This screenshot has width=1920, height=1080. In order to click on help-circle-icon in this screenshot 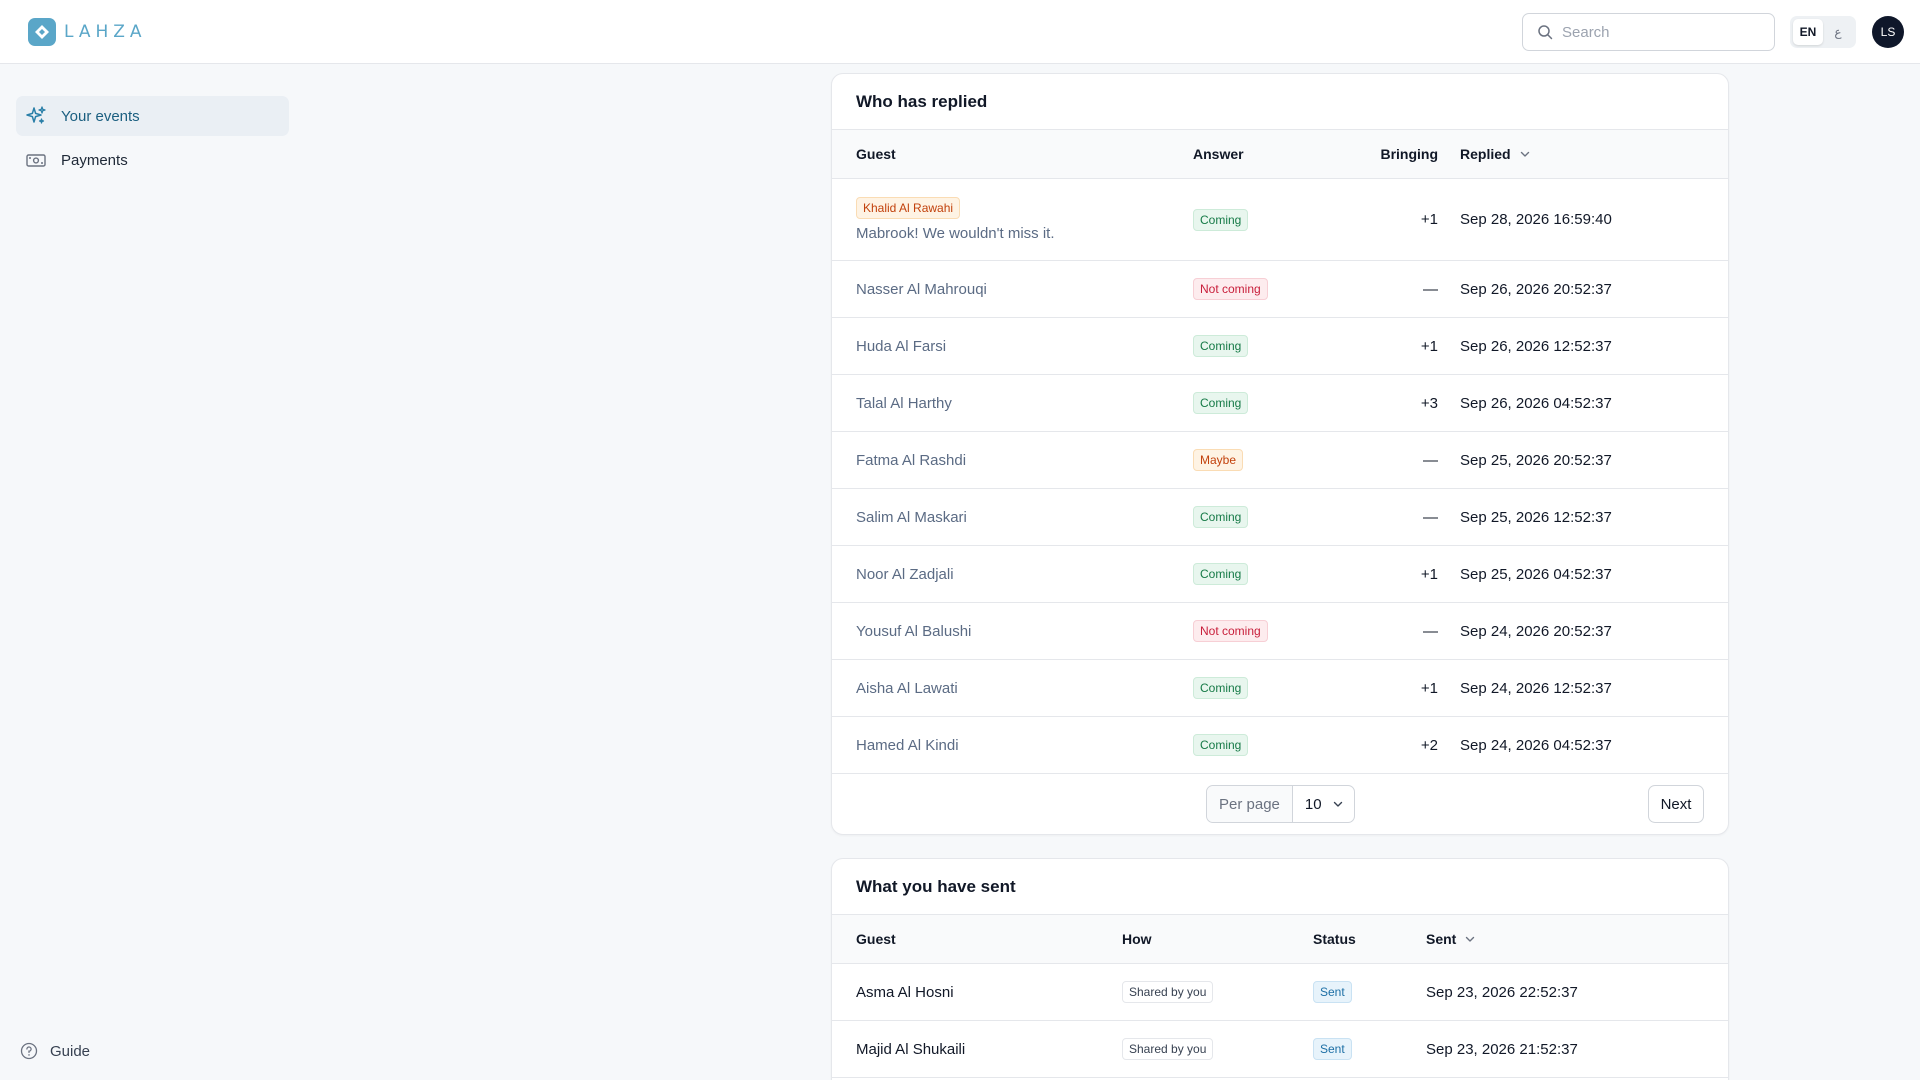, I will do `click(29, 1051)`.